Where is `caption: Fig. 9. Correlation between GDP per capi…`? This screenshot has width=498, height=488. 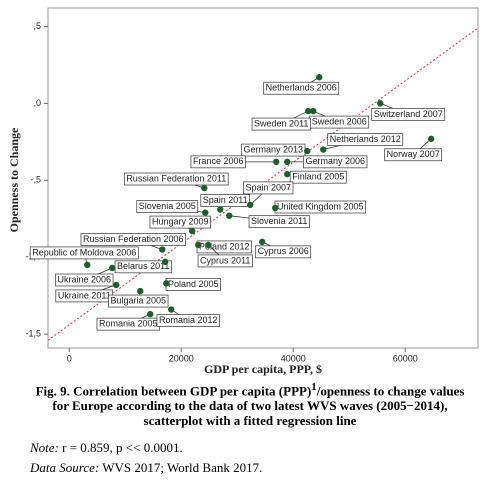 caption: Fig. 9. Correlation between GDP per capi… is located at coordinates (250, 404).